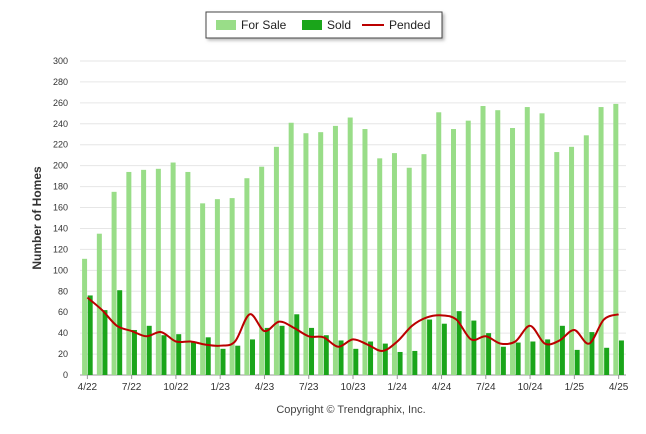  What do you see at coordinates (88, 387) in the screenshot?
I see `x-tick-label: 4/22` at bounding box center [88, 387].